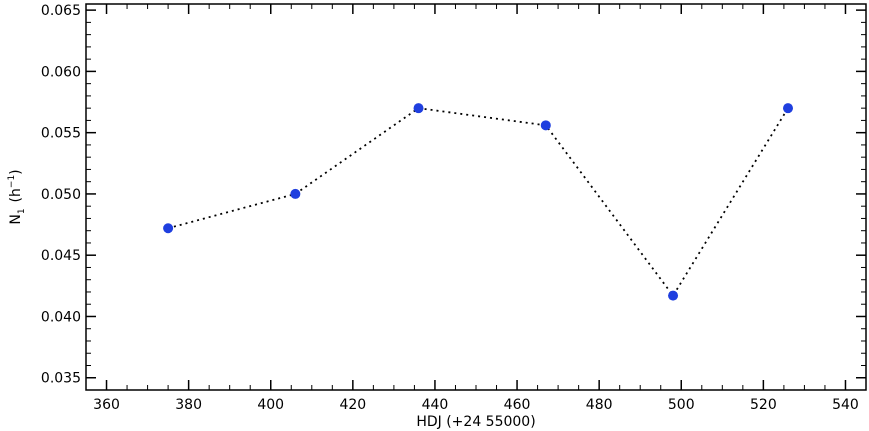 The height and width of the screenshot is (431, 869). I want to click on x-tick-label: 420, so click(352, 405).